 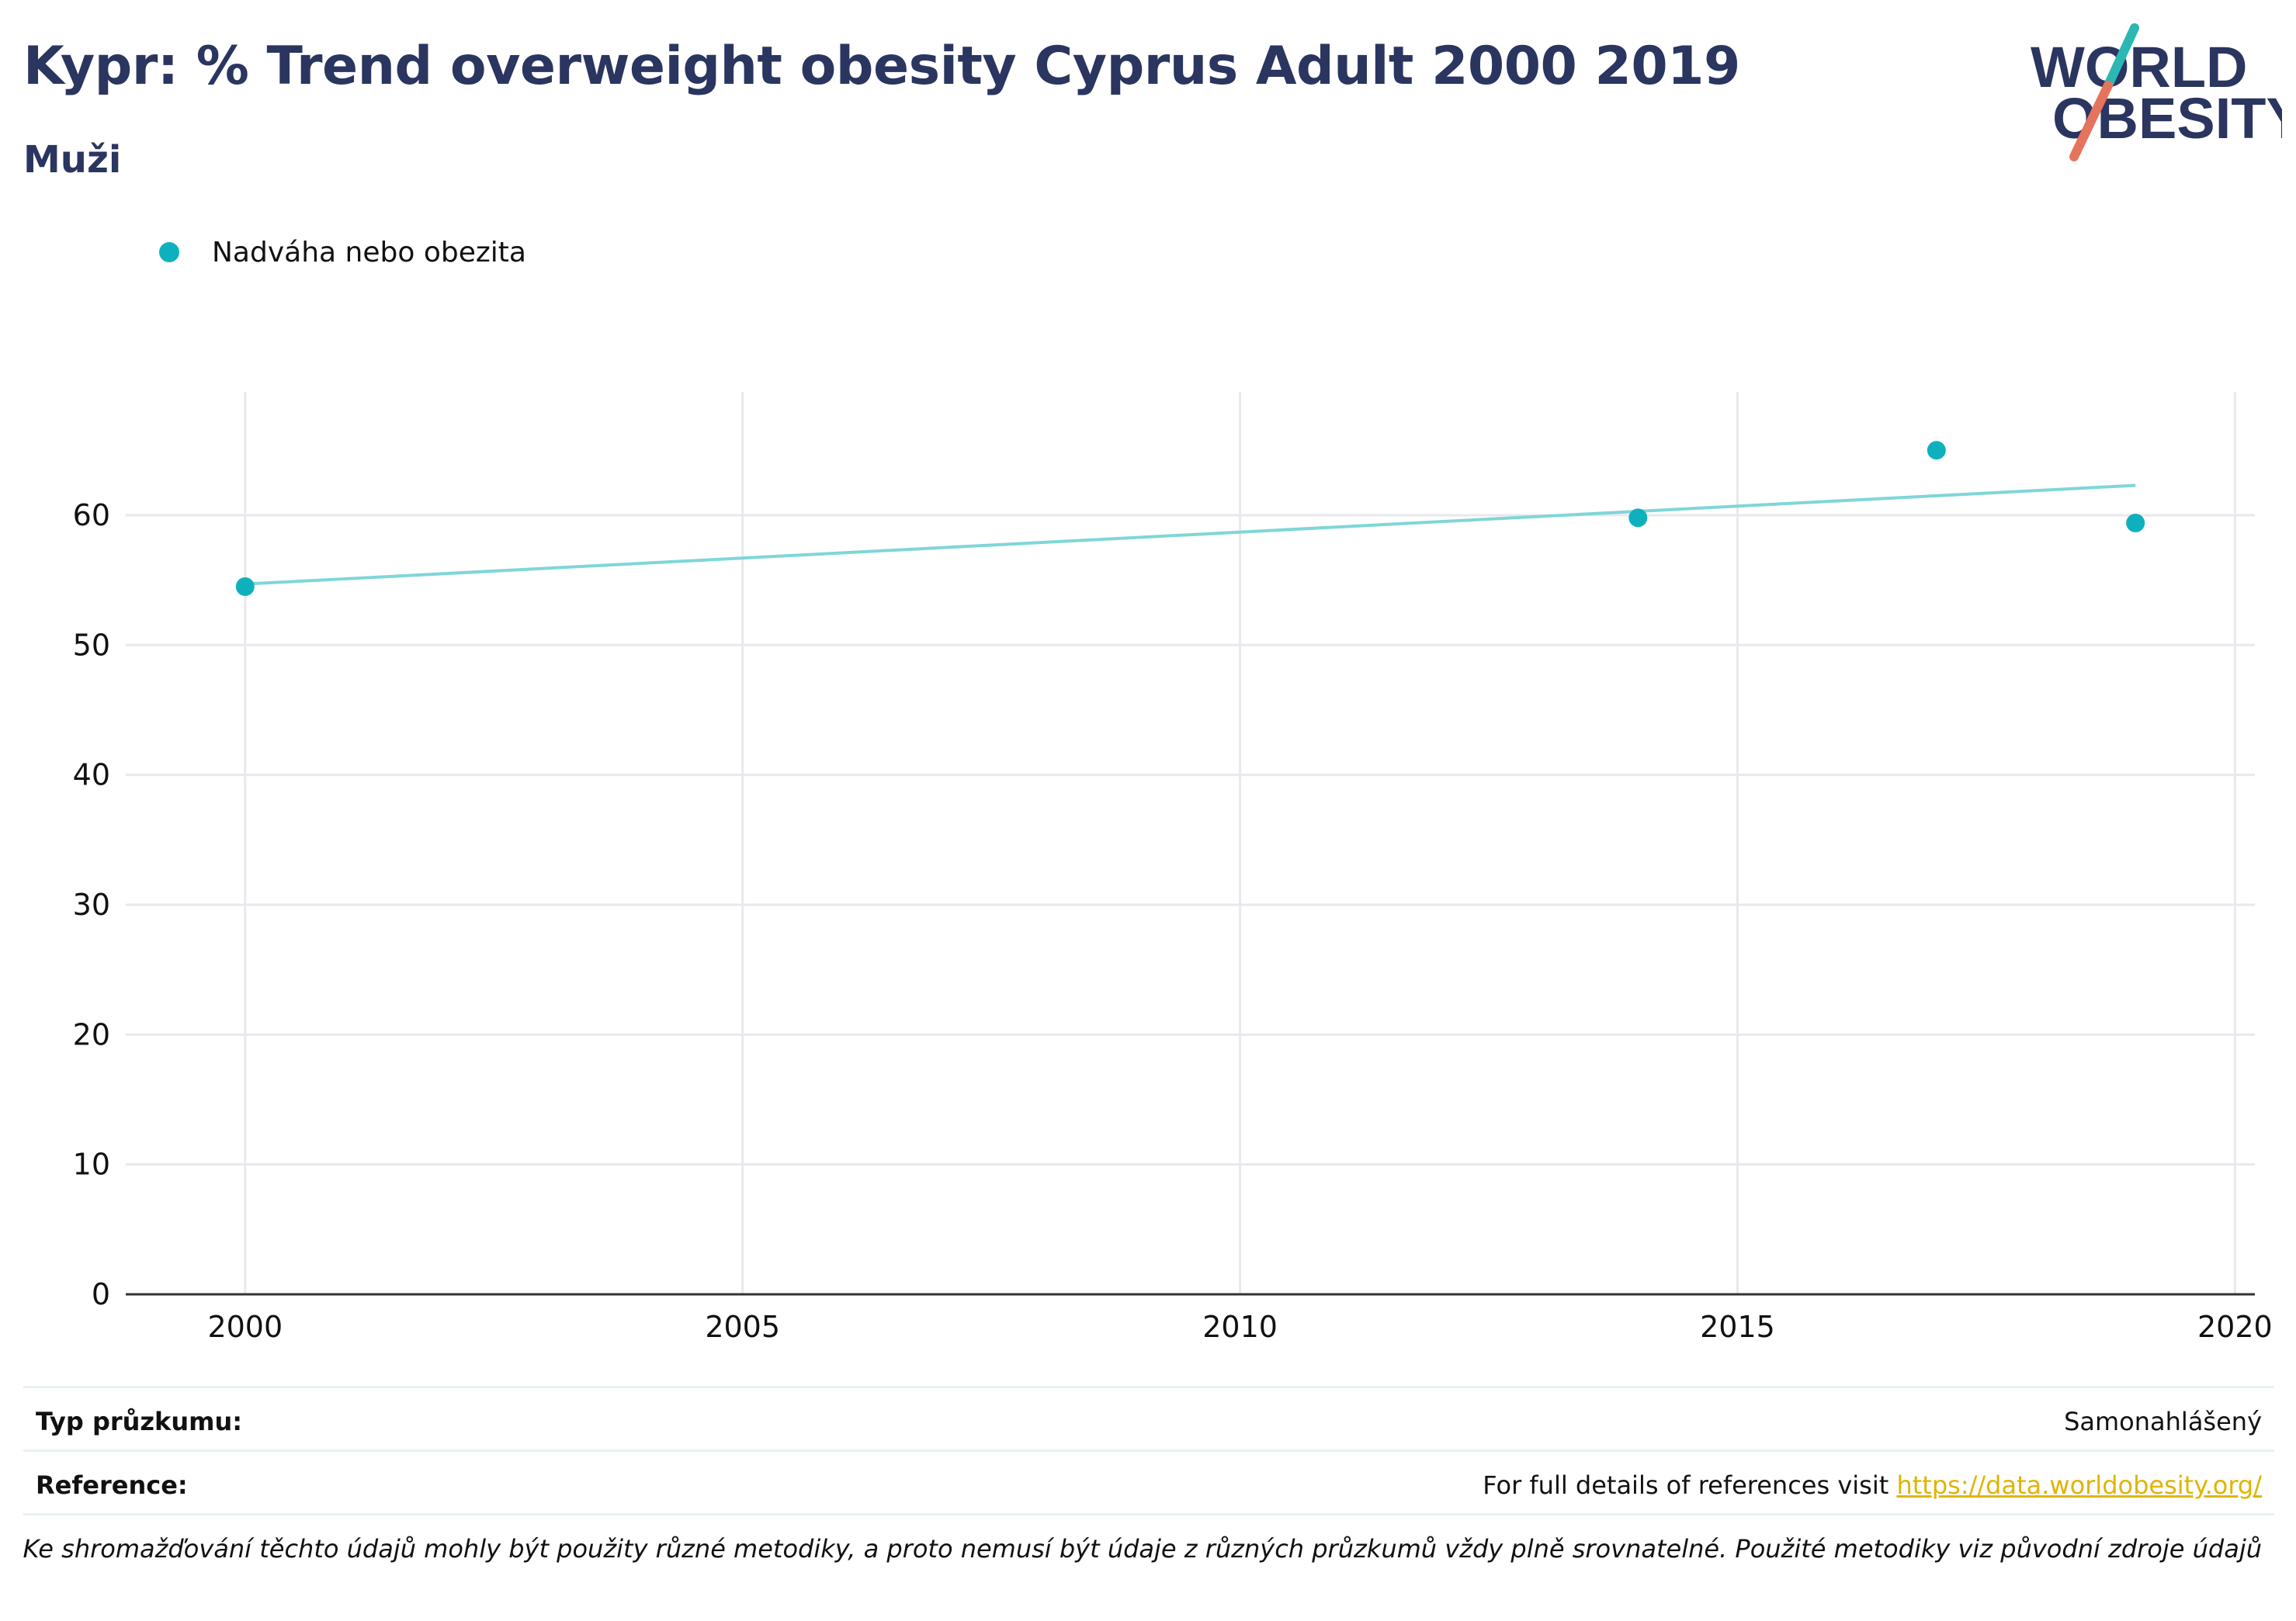 What do you see at coordinates (72, 160) in the screenshot?
I see `chart-subtitle: Muži` at bounding box center [72, 160].